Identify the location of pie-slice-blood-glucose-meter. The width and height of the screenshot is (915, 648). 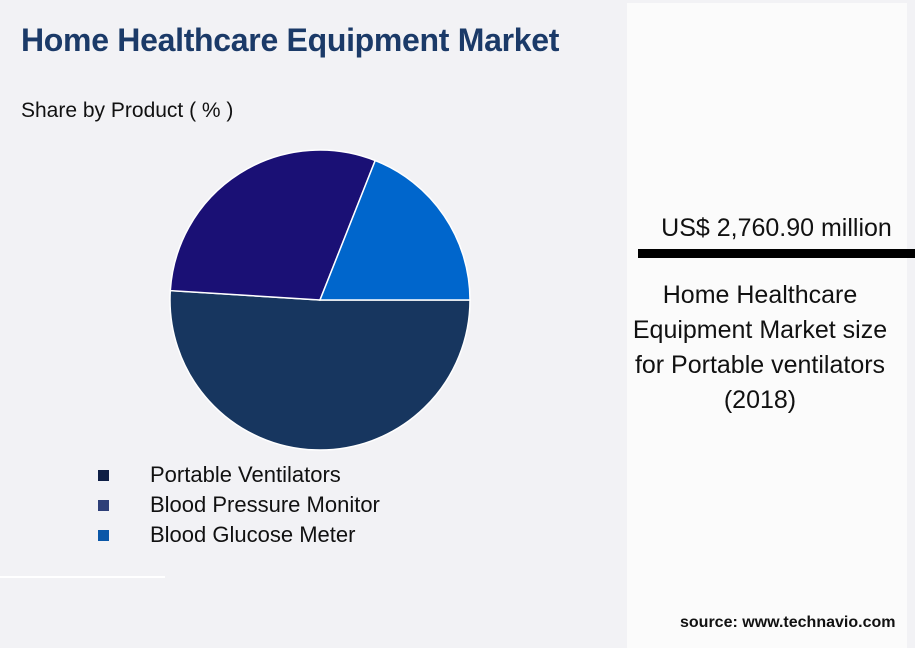
(394, 230).